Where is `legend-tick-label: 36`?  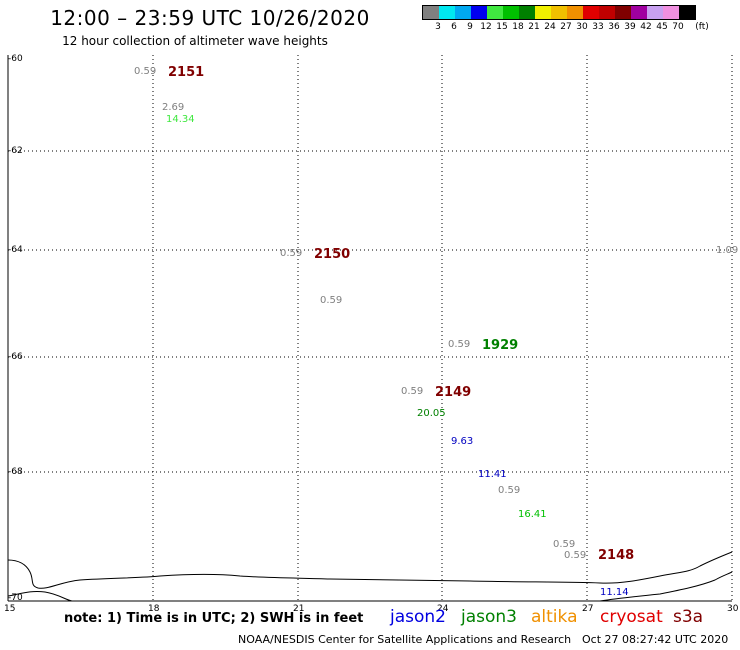
legend-tick-label: 36 is located at coordinates (614, 27).